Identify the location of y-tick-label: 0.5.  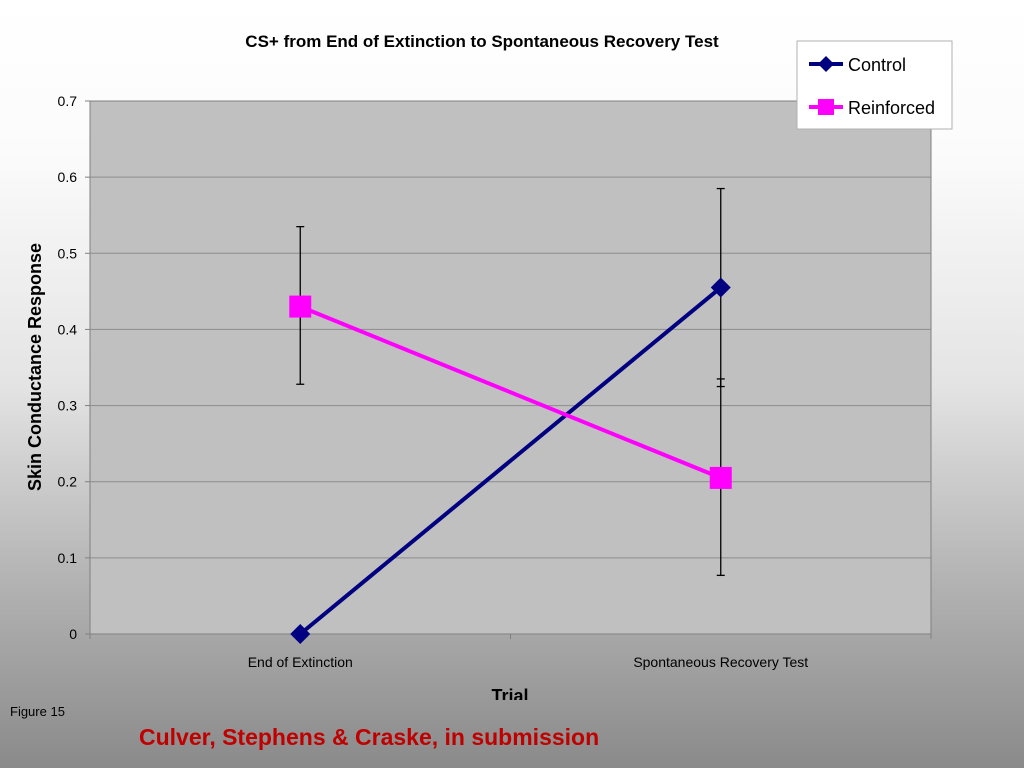
(68, 253).